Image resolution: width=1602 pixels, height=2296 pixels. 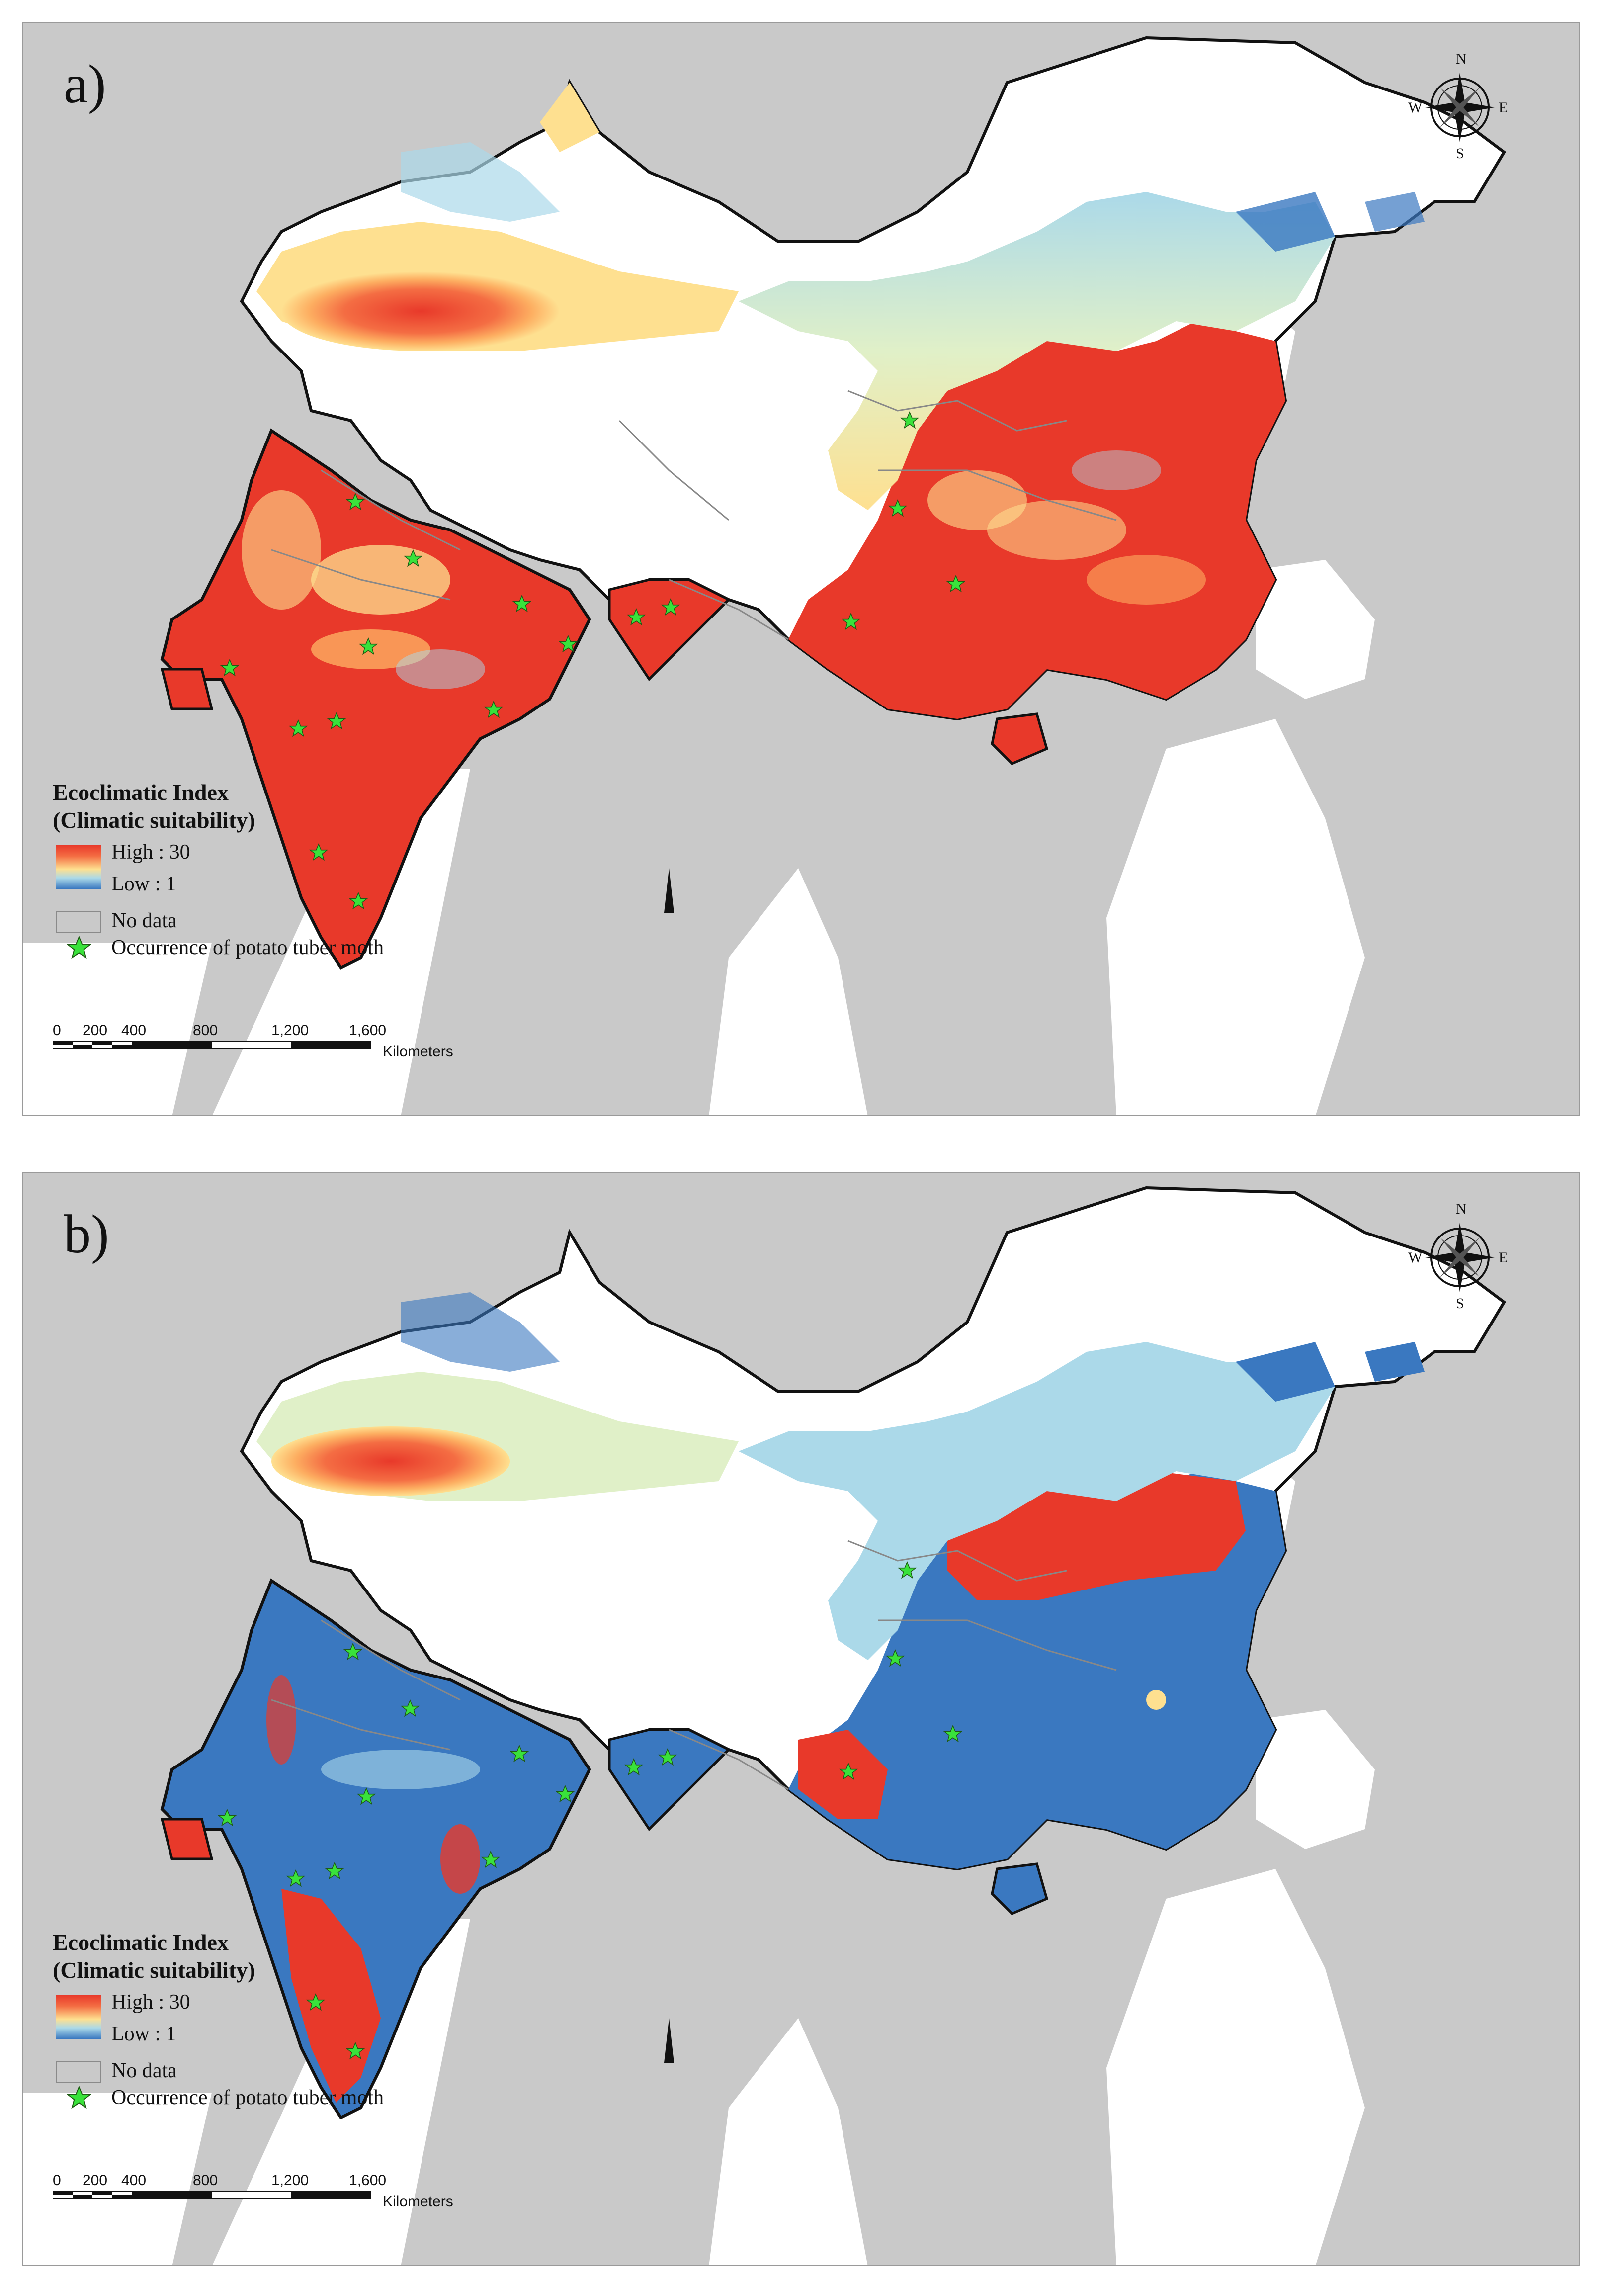 I want to click on china-cool-region, so click(x=1037, y=1693).